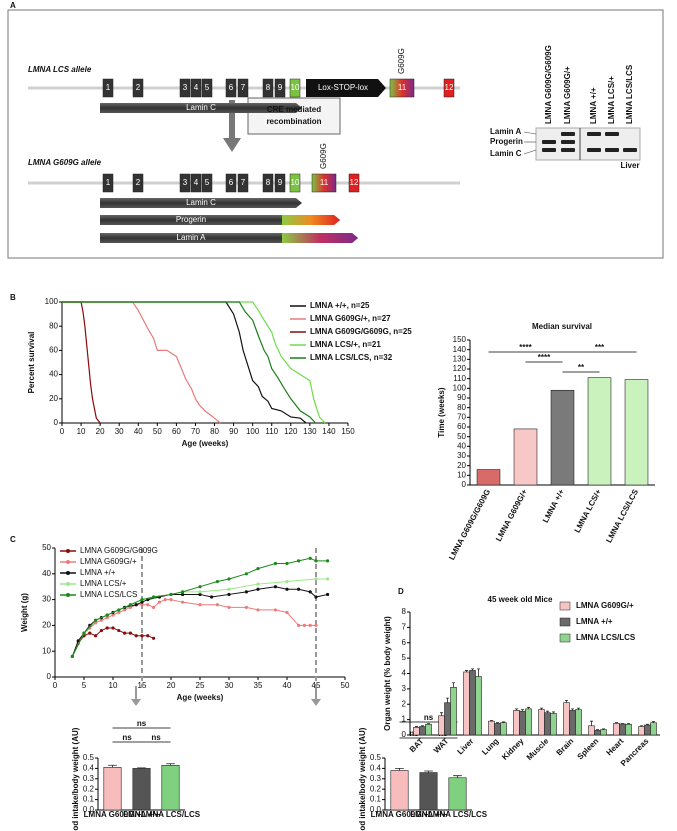  Describe the element at coordinates (108, 182) in the screenshot. I see `exon-label: 1` at that location.